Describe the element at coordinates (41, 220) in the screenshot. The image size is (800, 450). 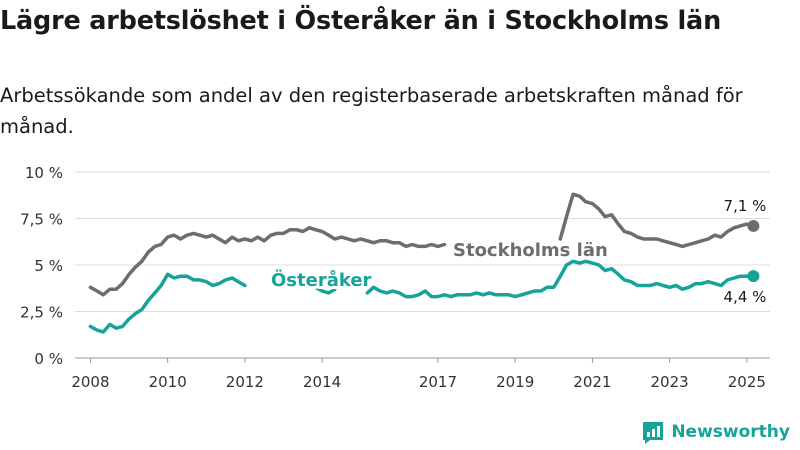
I see `y-tick-label: 7,5 %` at that location.